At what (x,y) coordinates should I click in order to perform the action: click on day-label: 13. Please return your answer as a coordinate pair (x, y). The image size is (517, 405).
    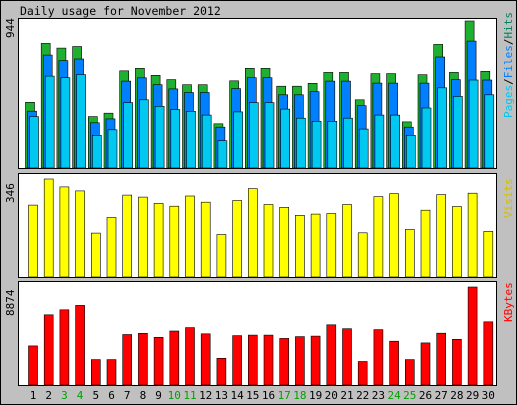
    Looking at the image, I should click on (221, 395).